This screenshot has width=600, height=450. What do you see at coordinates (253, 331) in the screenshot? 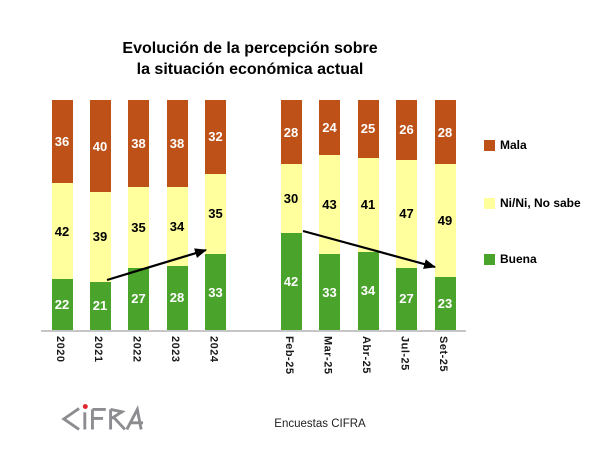
I see `x-axis-line` at bounding box center [253, 331].